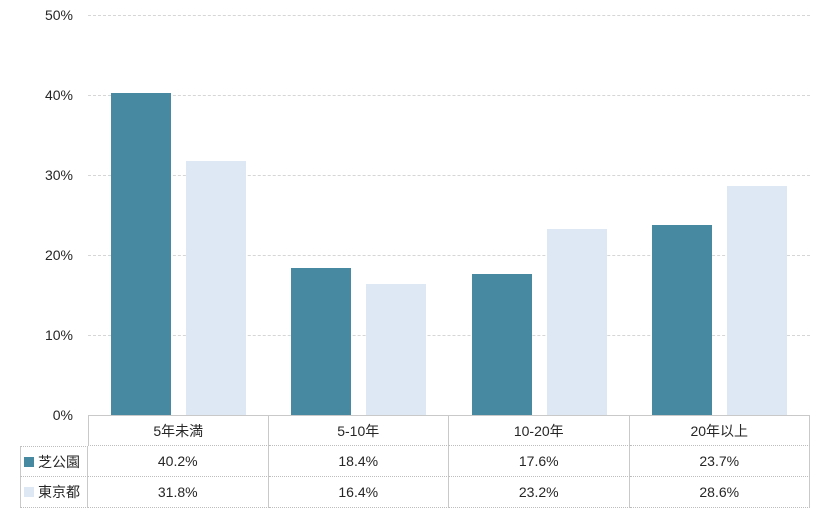  Describe the element at coordinates (358, 430) in the screenshot. I see `category-header-cell: 5-10年` at that location.